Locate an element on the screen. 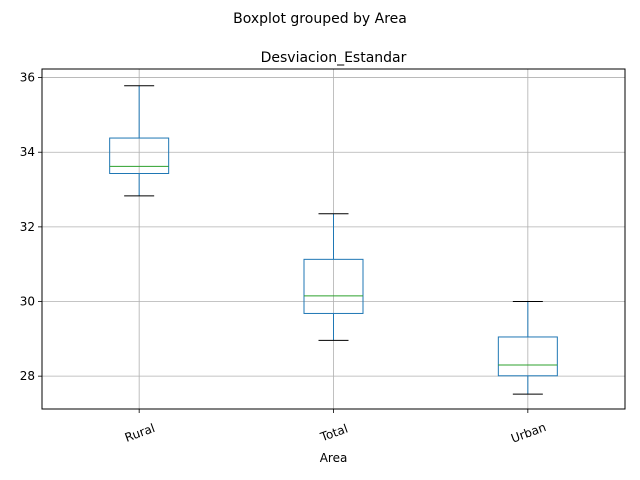 This screenshot has width=640, height=480. y-tick-label: 34 is located at coordinates (27, 152).